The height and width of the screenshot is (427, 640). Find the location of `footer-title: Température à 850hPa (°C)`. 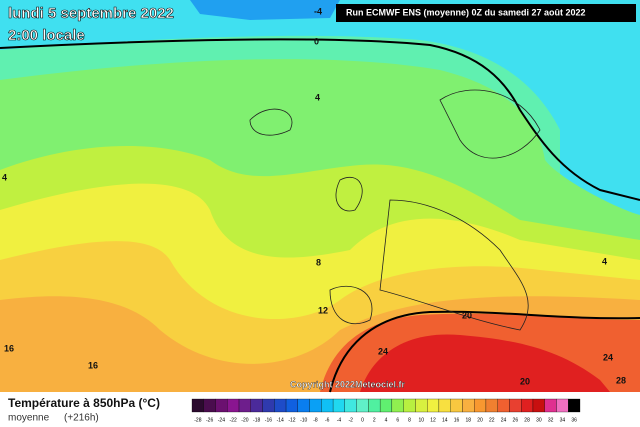

footer-title: Température à 850hPa (°C) is located at coordinates (84, 403).